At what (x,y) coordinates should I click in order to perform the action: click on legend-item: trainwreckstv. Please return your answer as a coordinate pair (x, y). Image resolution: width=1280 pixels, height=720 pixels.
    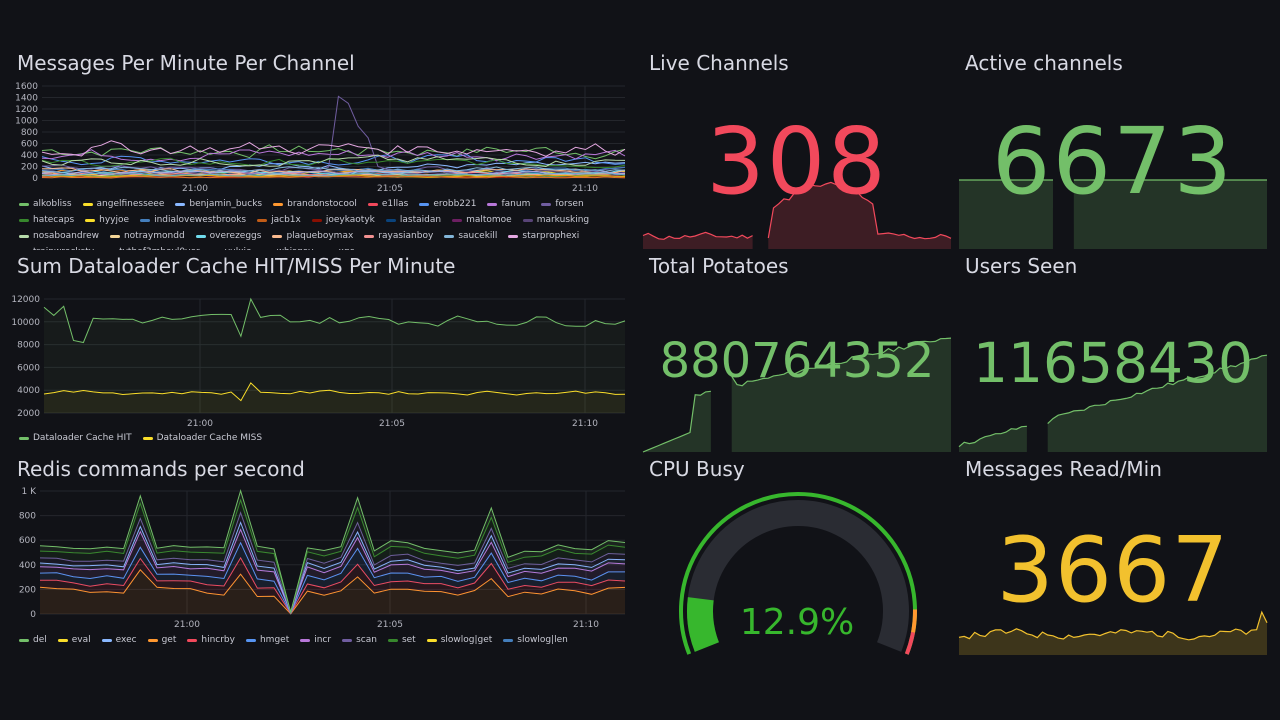
    Looking at the image, I should click on (56, 247).